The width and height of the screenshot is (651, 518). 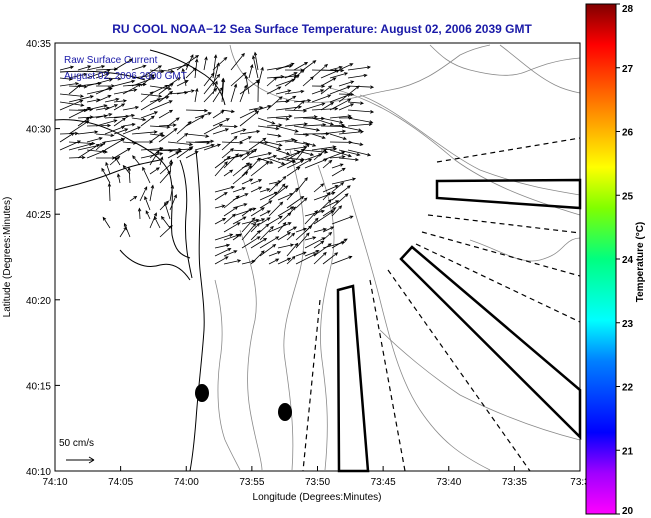 I want to click on y-tick-label: 40:35, so click(x=38, y=44).